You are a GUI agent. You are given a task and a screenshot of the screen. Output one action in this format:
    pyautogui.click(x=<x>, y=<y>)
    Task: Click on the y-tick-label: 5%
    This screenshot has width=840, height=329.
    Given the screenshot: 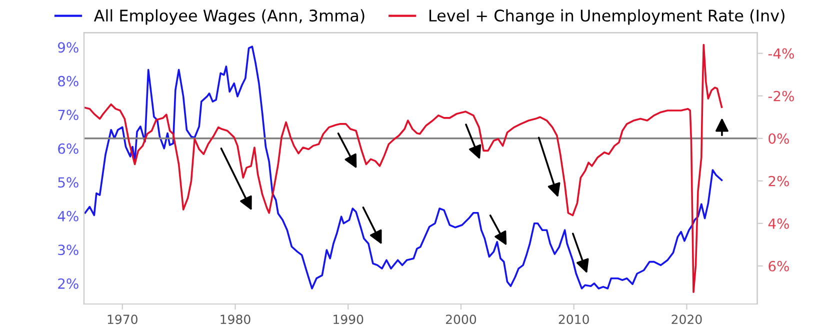 What is the action you would take?
    pyautogui.click(x=68, y=182)
    